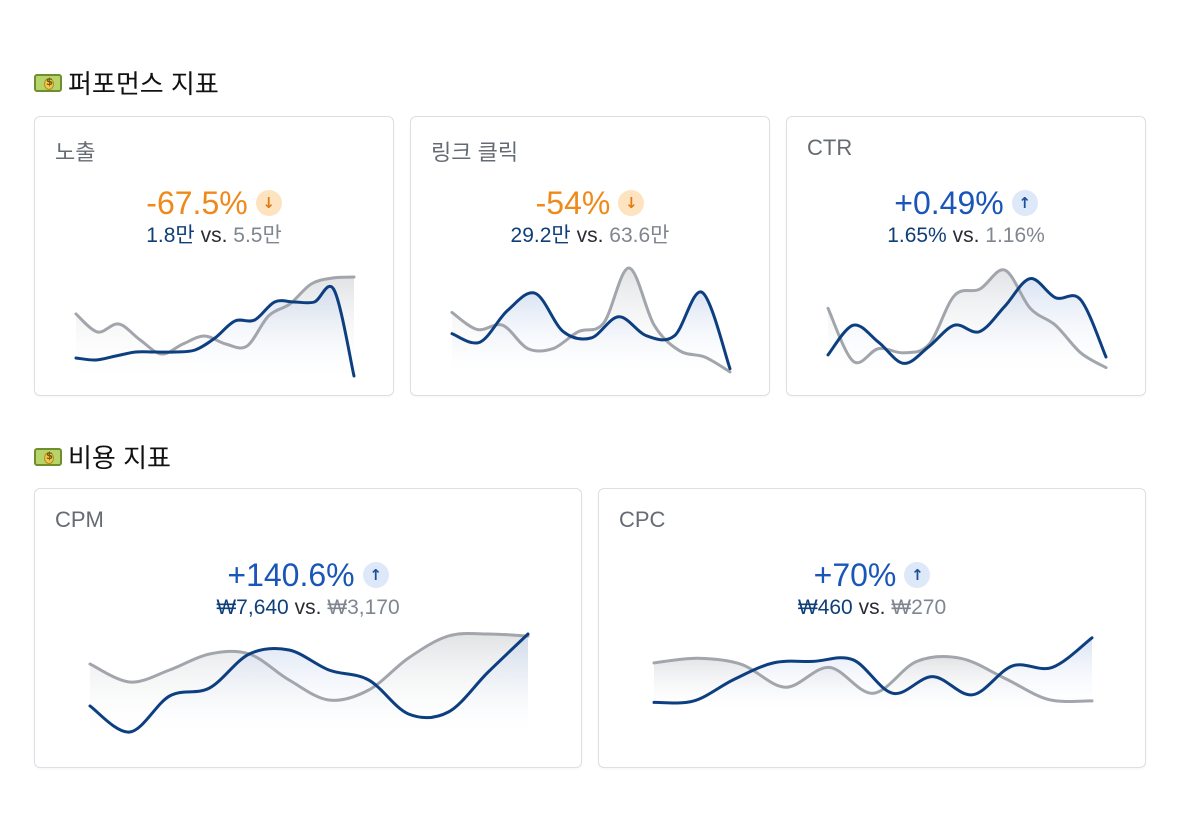 Image resolution: width=1180 pixels, height=840 pixels. I want to click on comparison: 1.65% vs. 1.16%, so click(966, 235).